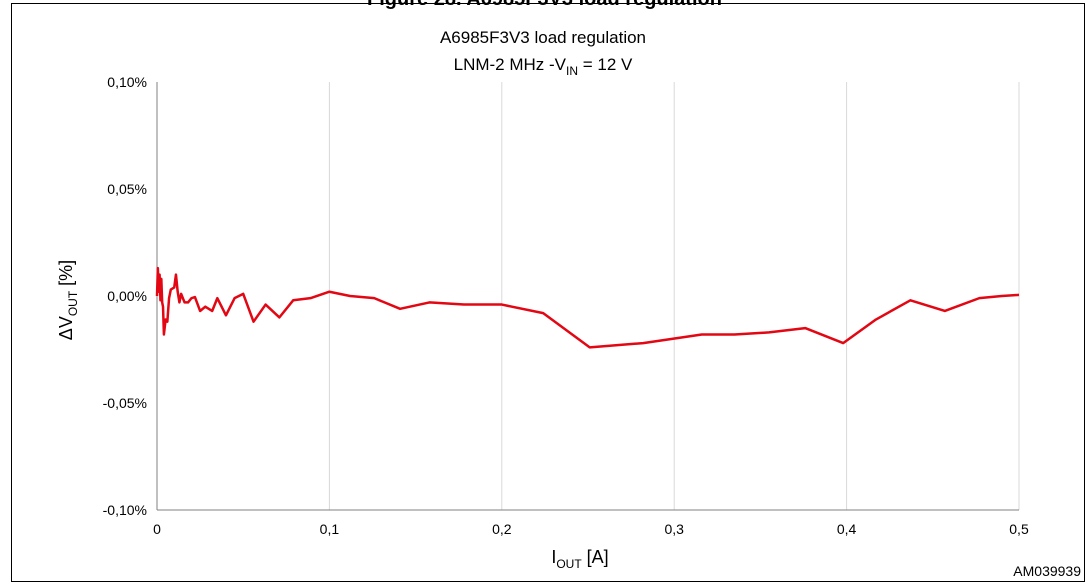 The image size is (1089, 585). Describe the element at coordinates (1019, 529) in the screenshot. I see `x-tick-label: 0,5` at that location.